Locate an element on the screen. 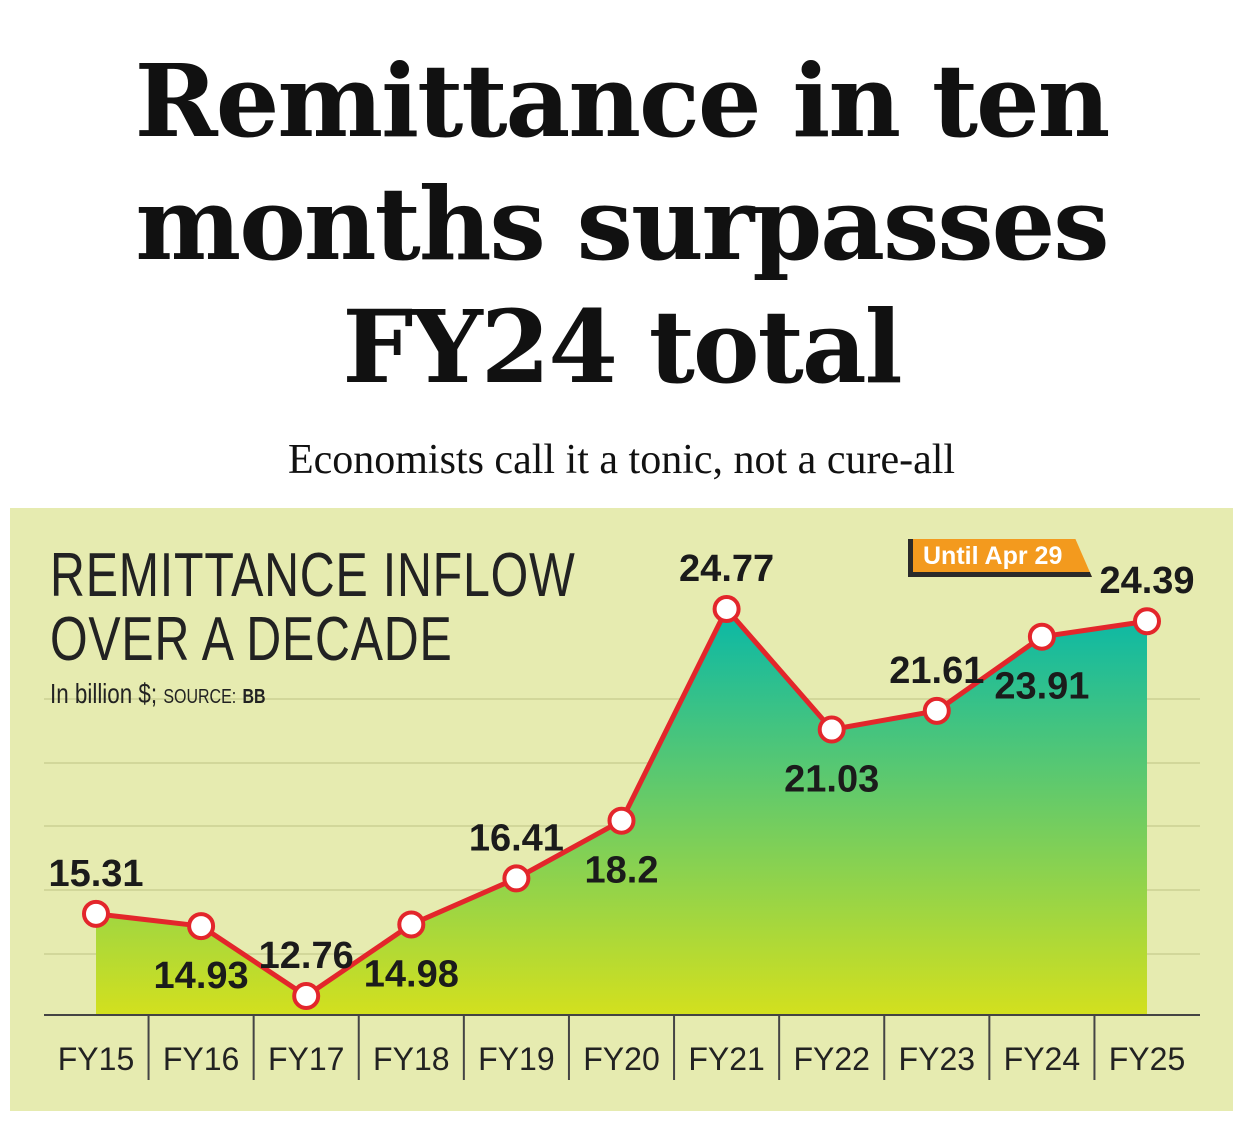 The width and height of the screenshot is (1243, 1123). chart-title: REMITTANCE INFLOW OVER A DECADE is located at coordinates (313, 608).